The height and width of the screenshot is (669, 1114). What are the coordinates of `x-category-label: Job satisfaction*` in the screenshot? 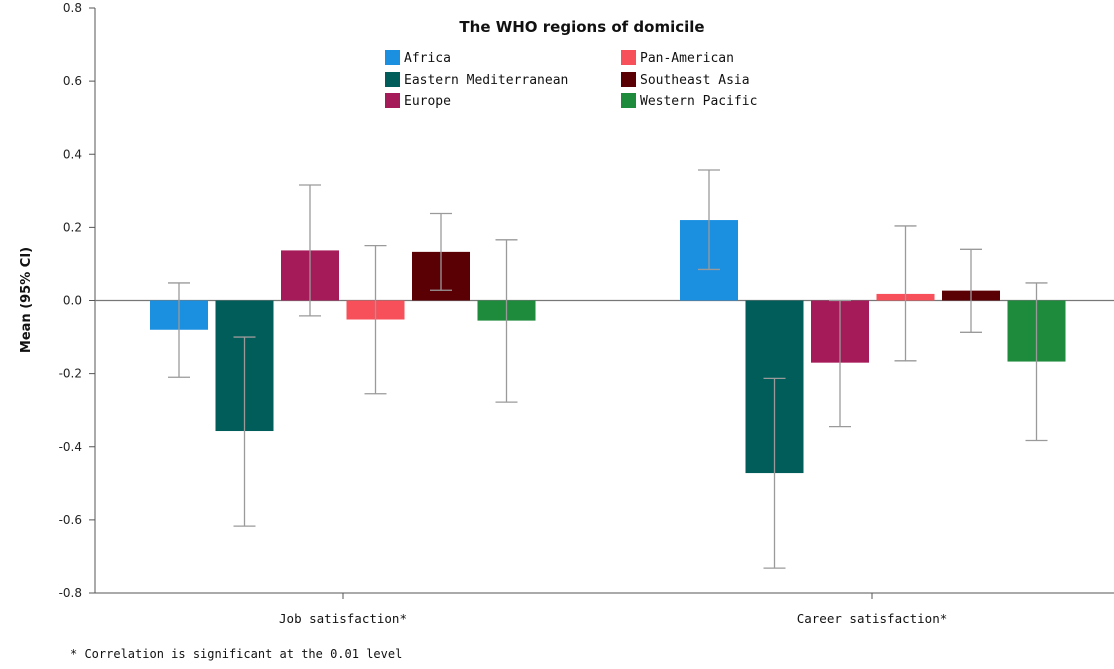 It's located at (343, 618).